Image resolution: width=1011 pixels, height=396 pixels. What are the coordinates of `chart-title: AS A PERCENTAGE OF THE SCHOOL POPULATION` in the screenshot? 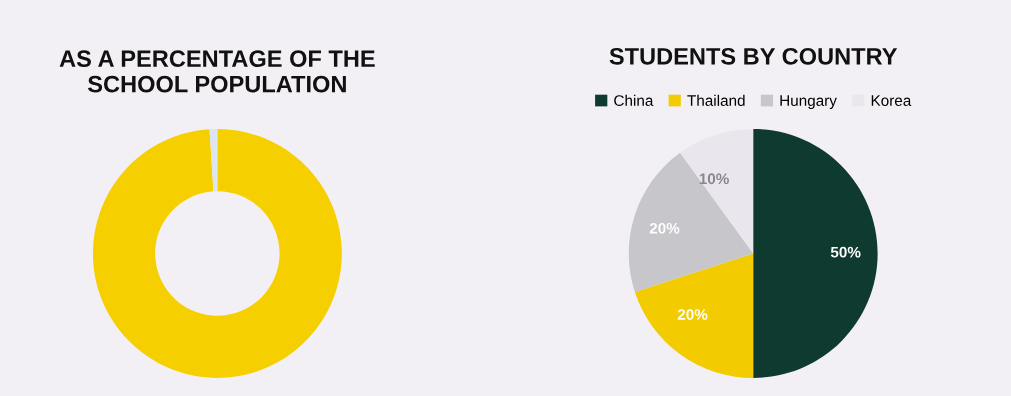 It's located at (217, 71).